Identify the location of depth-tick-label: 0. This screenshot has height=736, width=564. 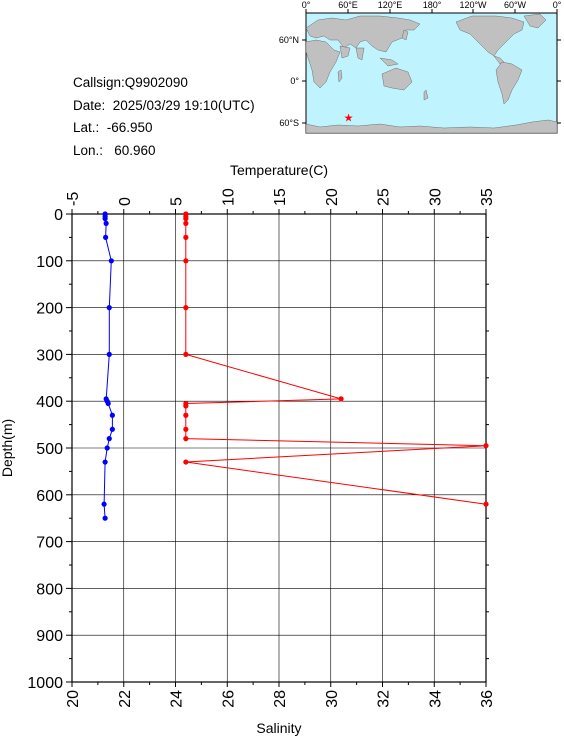
(58, 215).